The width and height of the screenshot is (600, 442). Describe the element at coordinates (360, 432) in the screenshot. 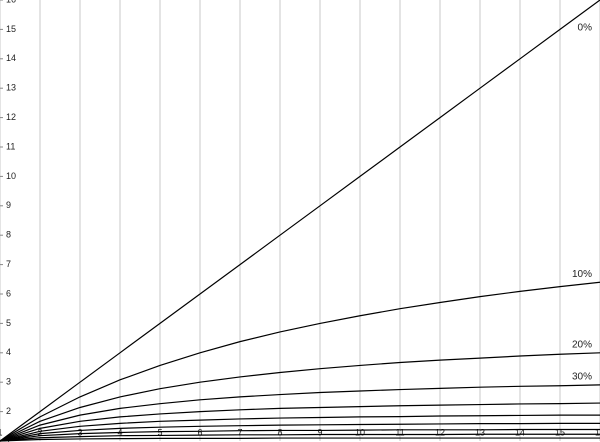

I see `x-tick-label: 10` at that location.